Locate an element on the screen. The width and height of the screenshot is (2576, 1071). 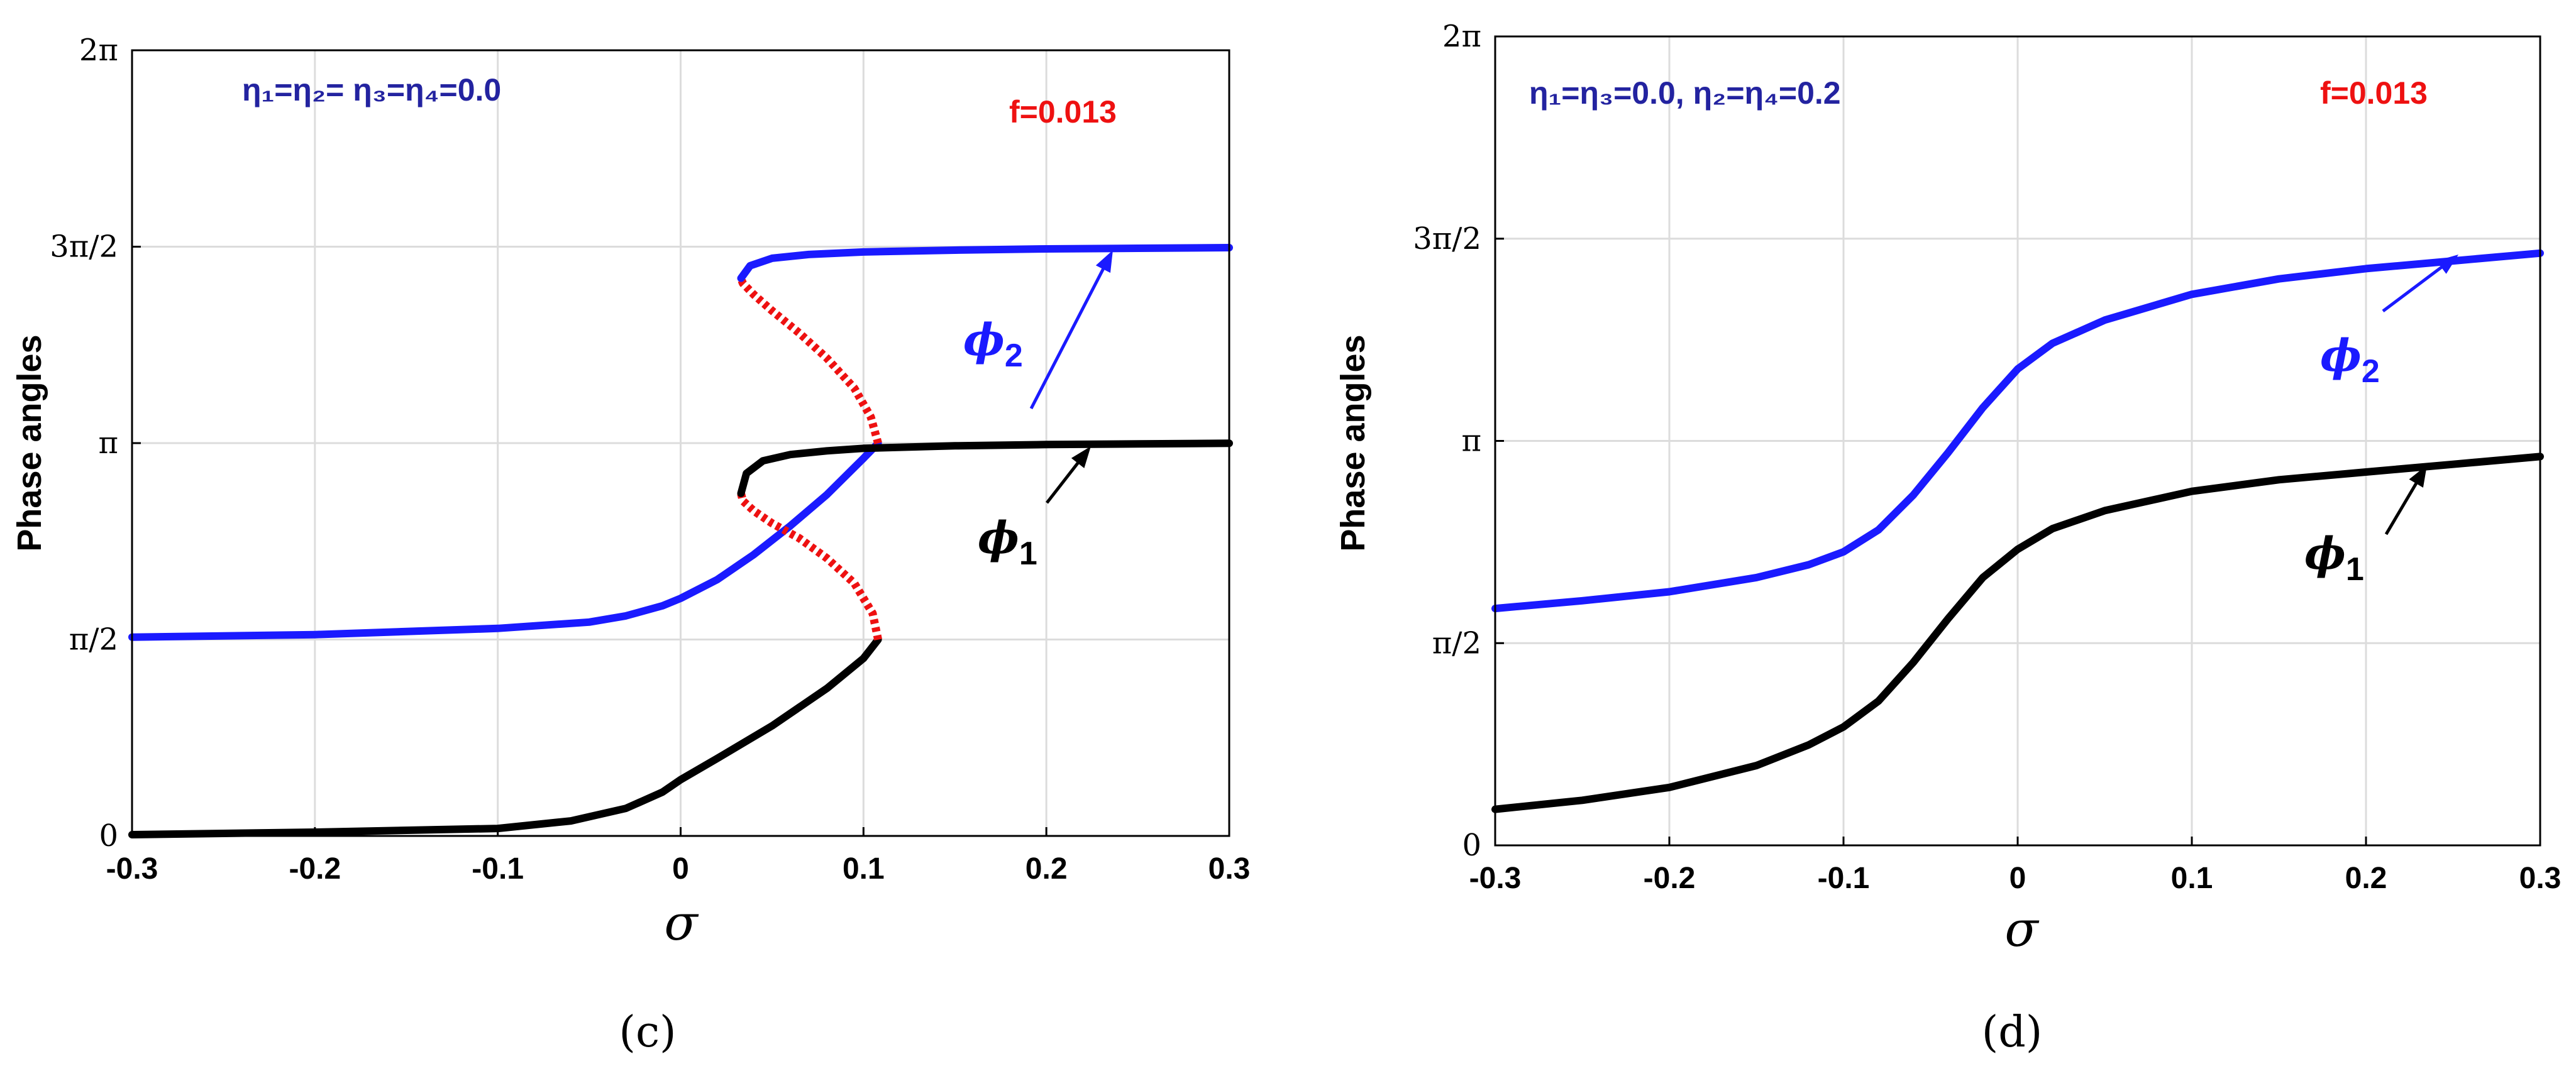
parameter-annotation: η₁=η₃=0.0, η₂=η₄=0.2 is located at coordinates (1685, 93).